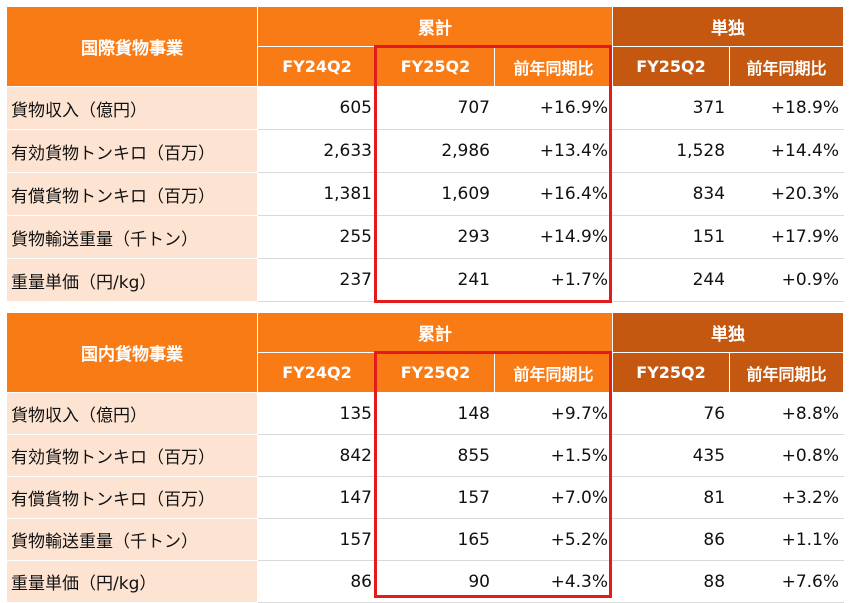  I want to click on value-cell: 2,633, so click(317, 151).